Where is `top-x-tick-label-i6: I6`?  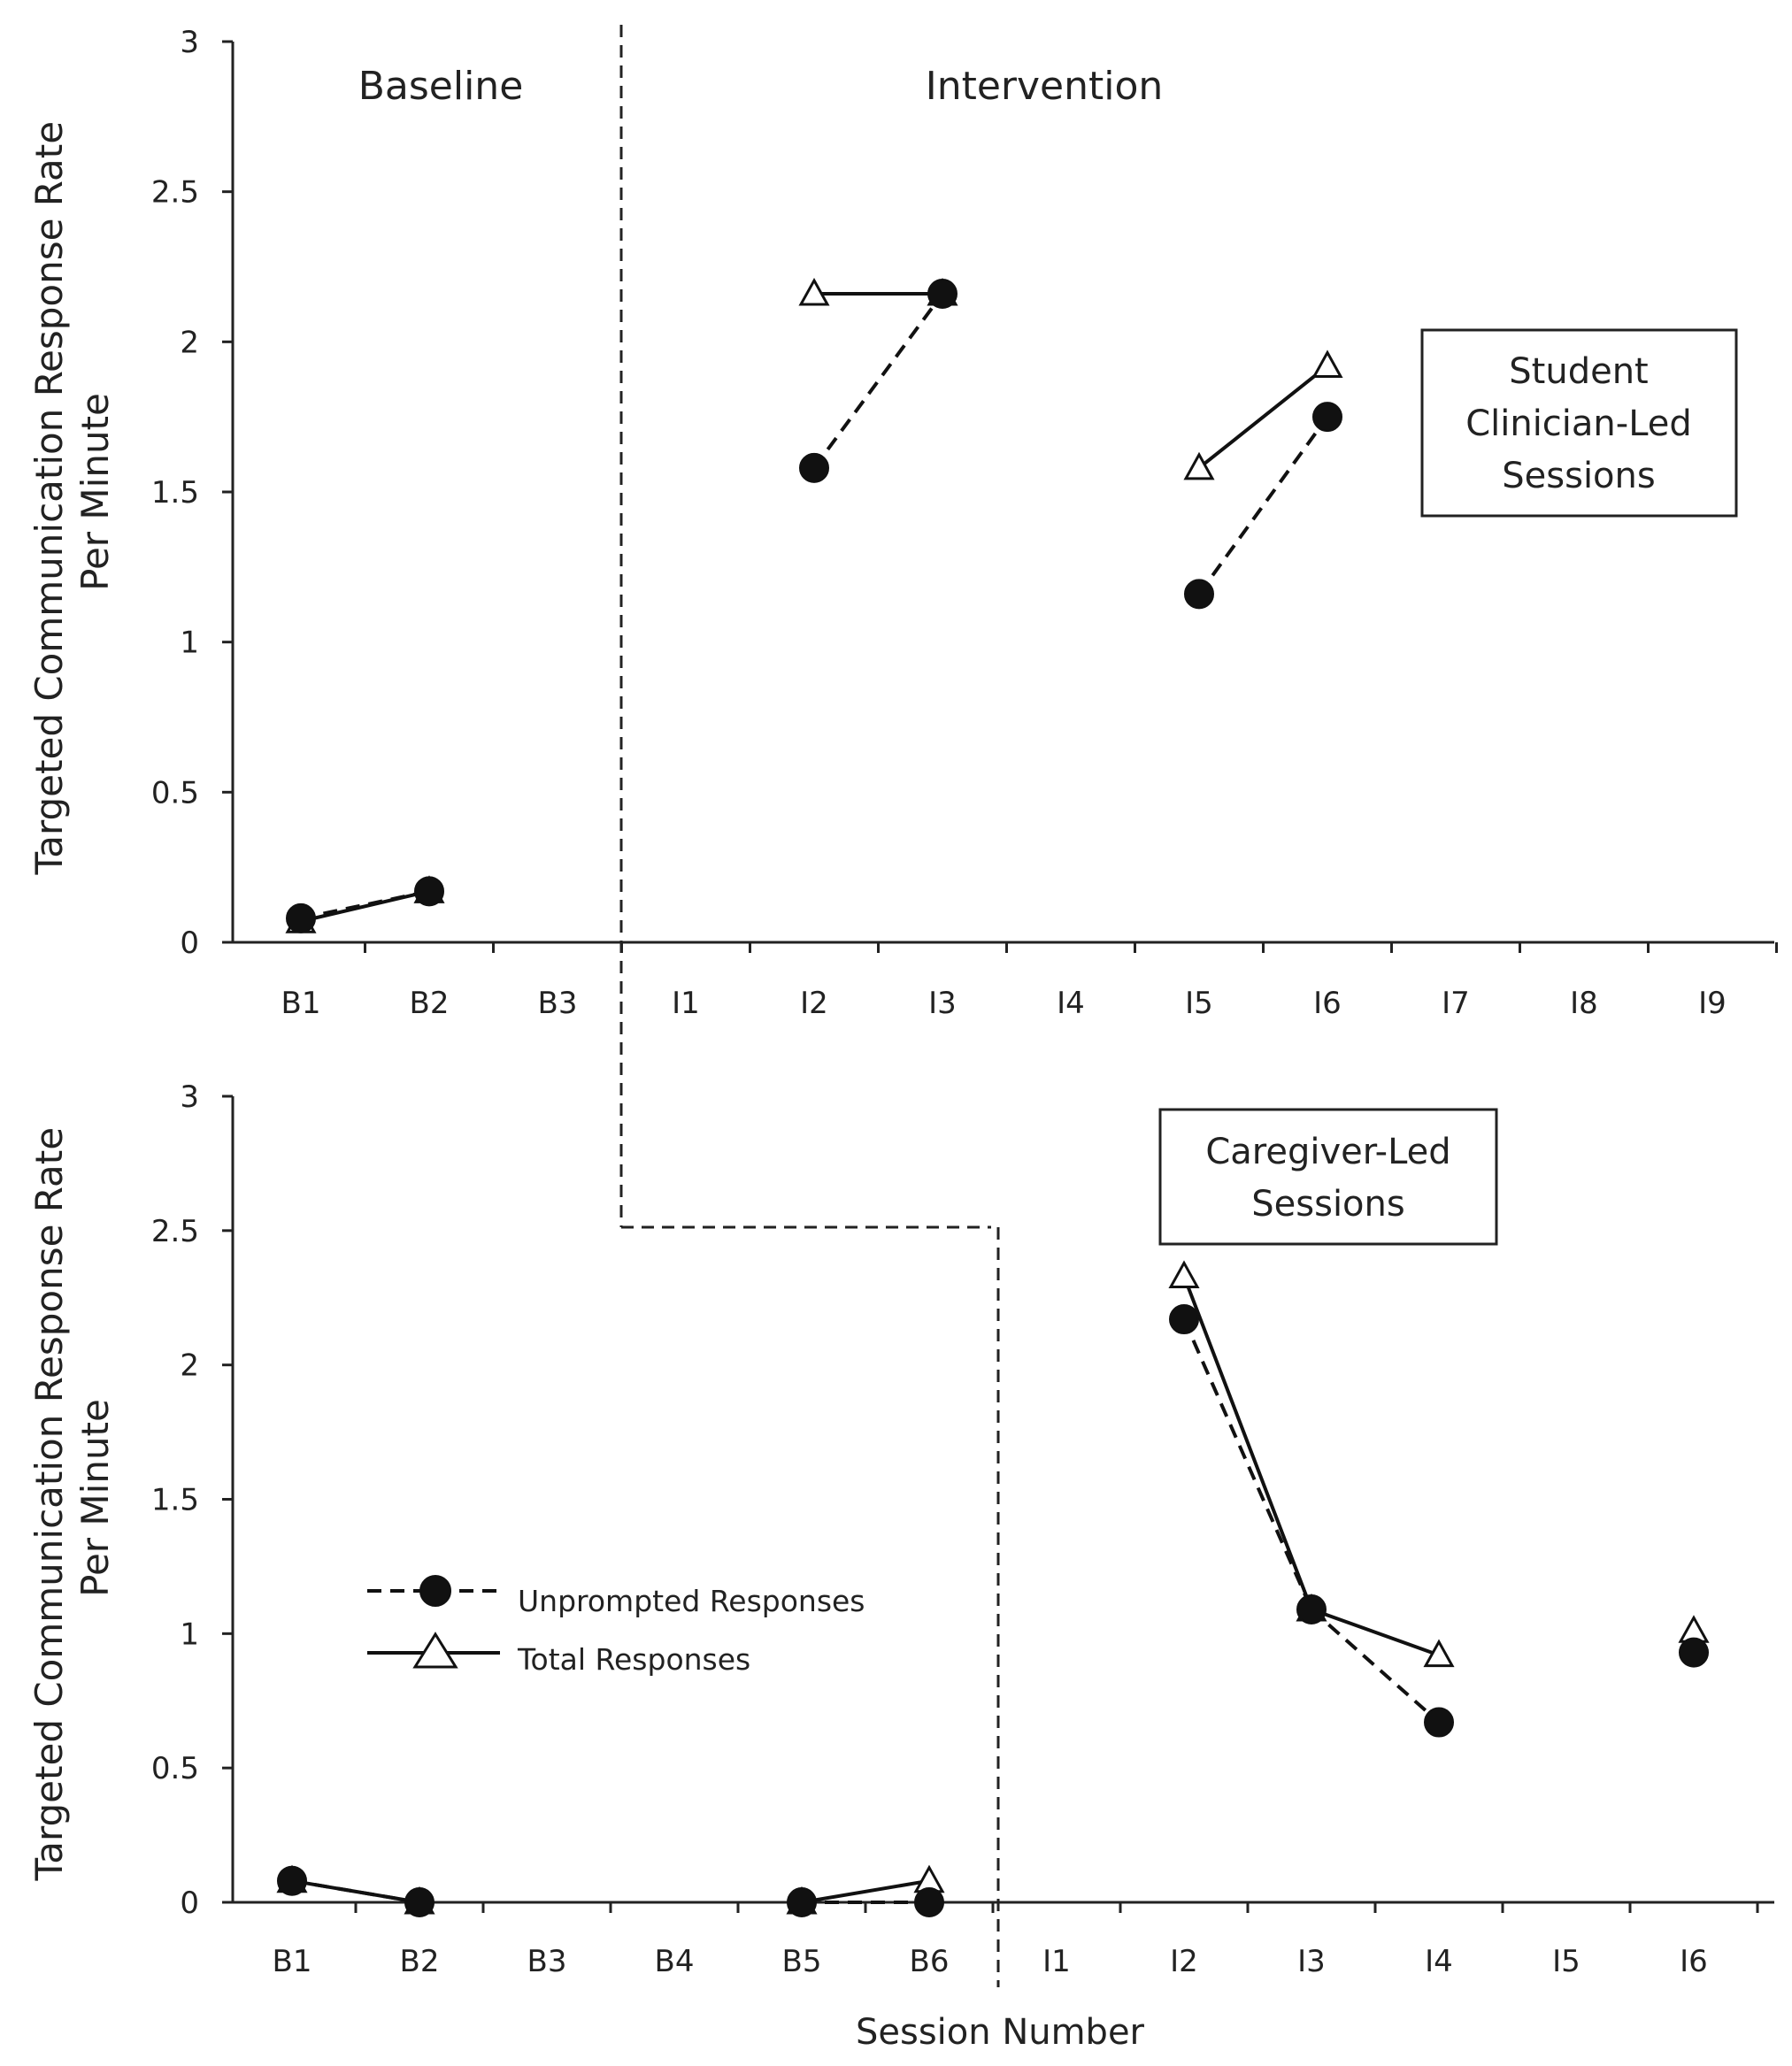 top-x-tick-label-i6: I6 is located at coordinates (1327, 1003).